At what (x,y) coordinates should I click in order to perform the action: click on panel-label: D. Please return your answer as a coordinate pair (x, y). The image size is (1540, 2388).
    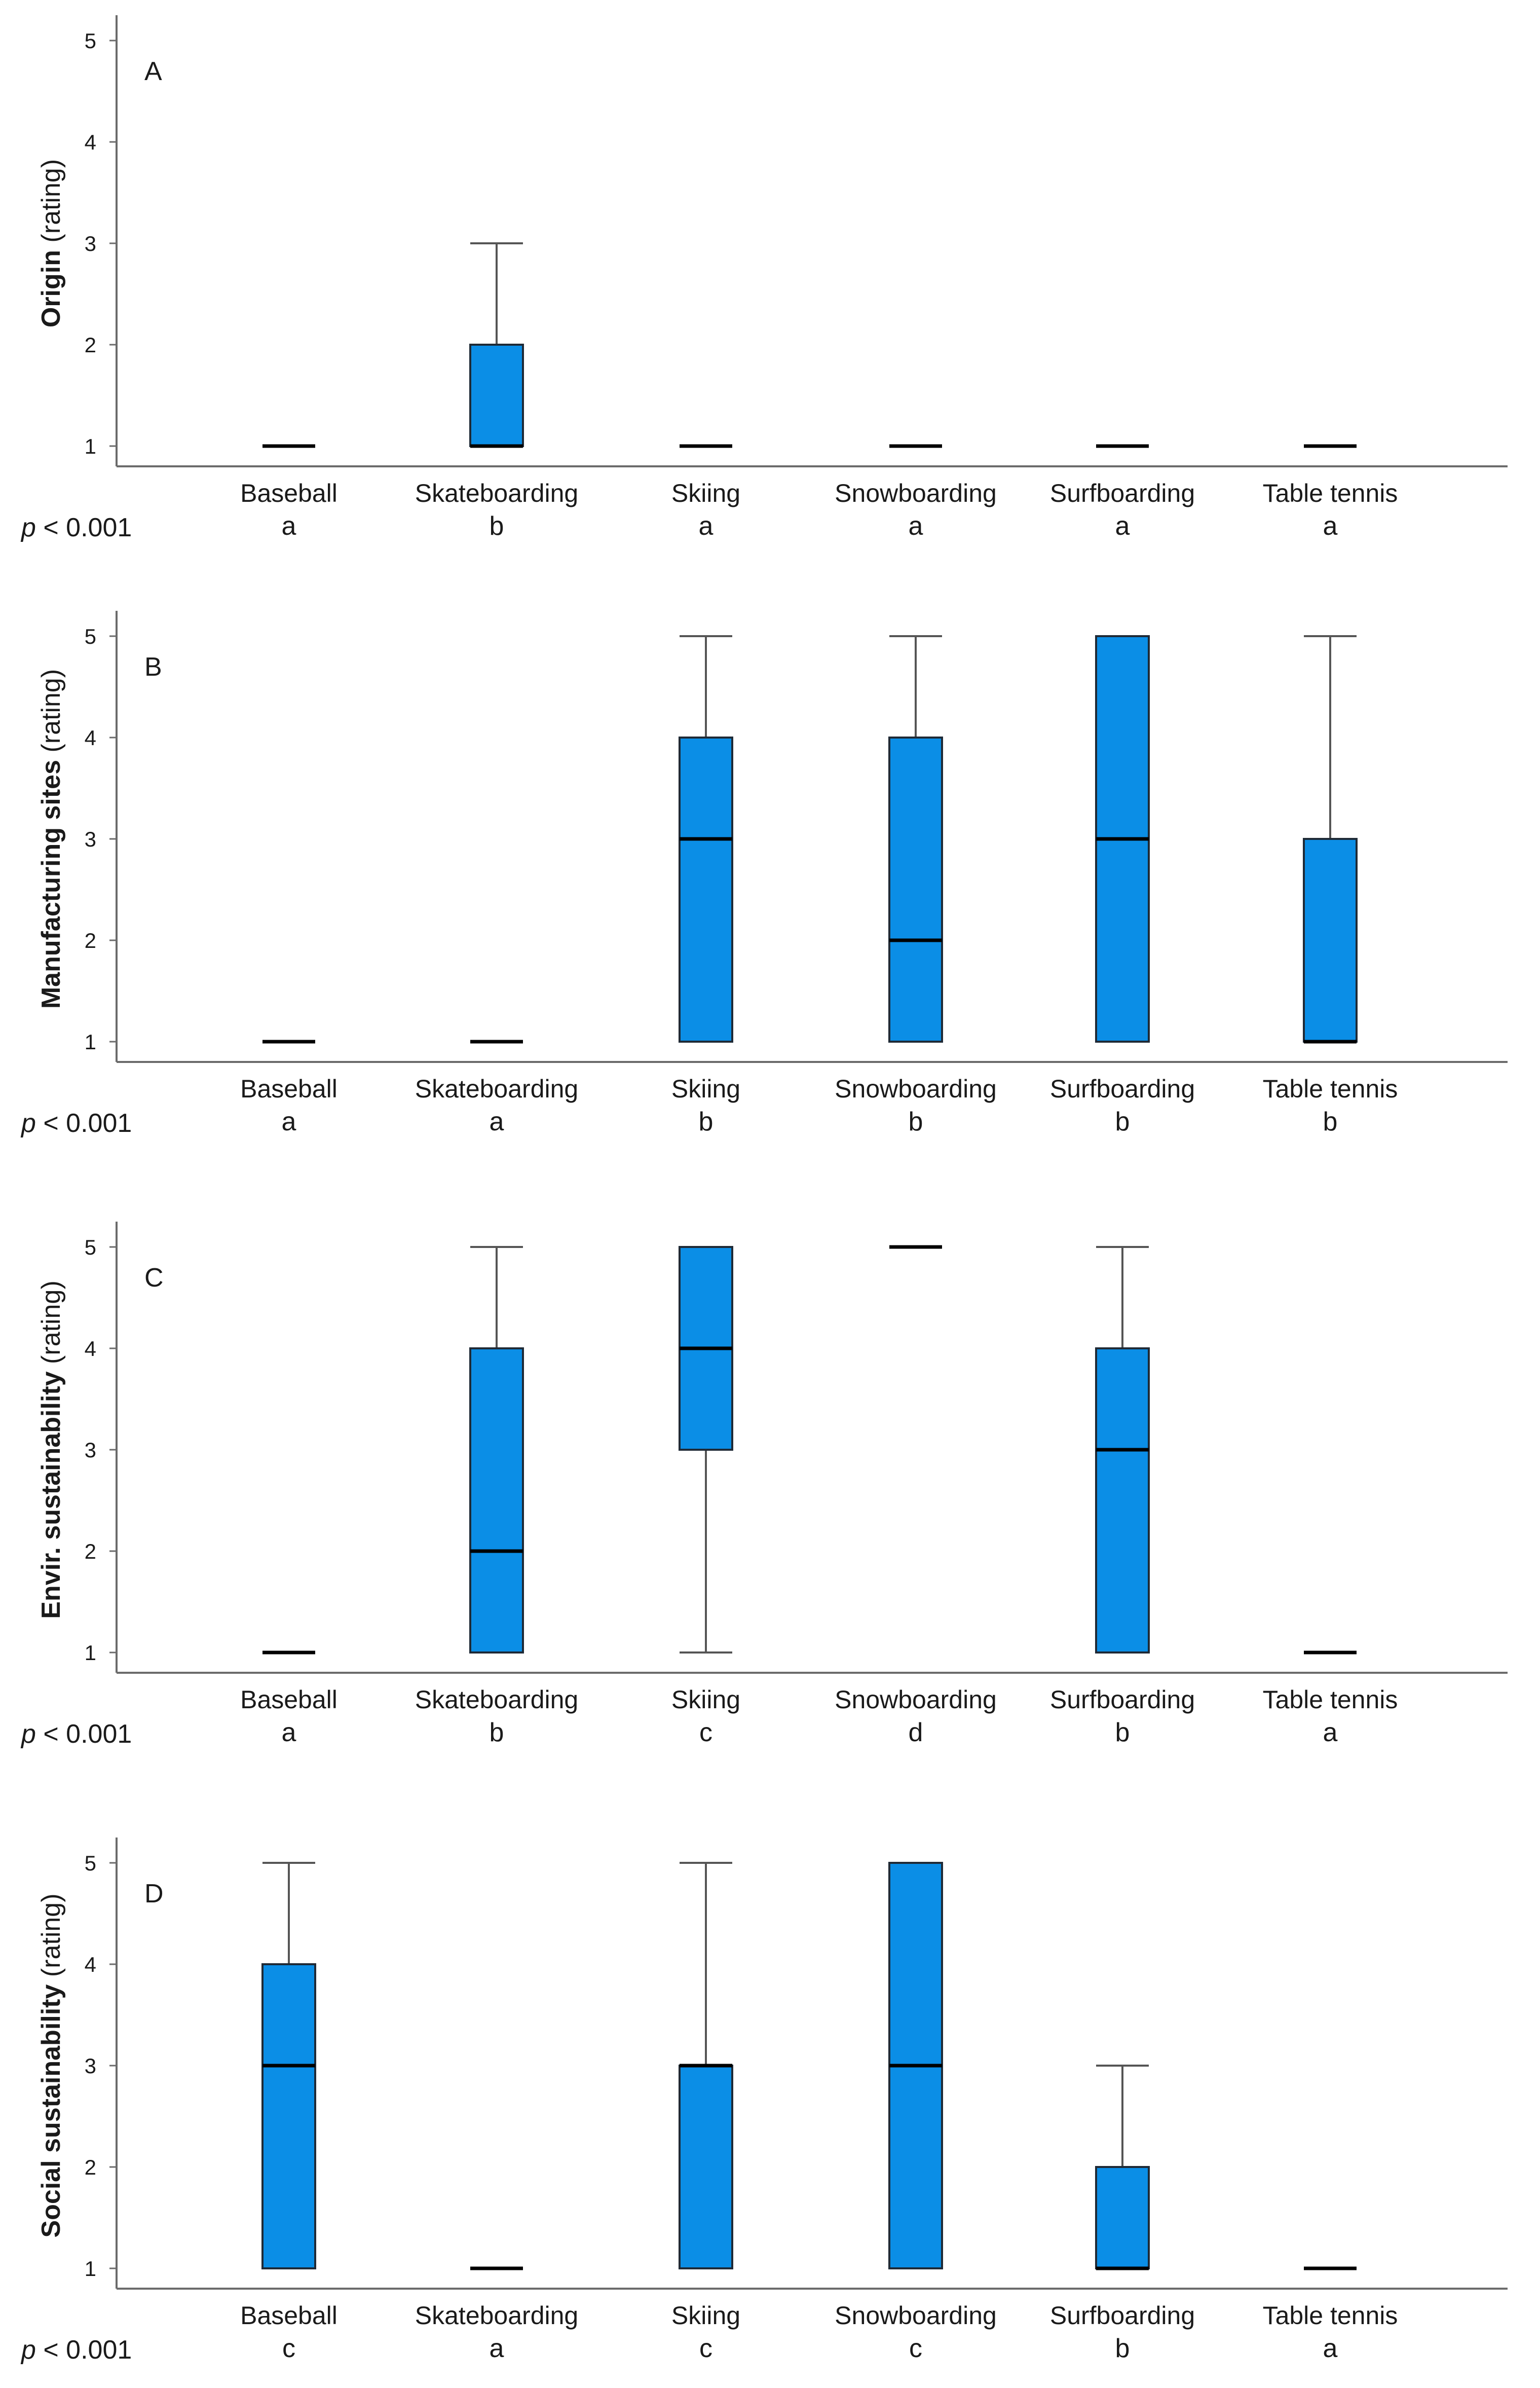
    Looking at the image, I should click on (154, 1893).